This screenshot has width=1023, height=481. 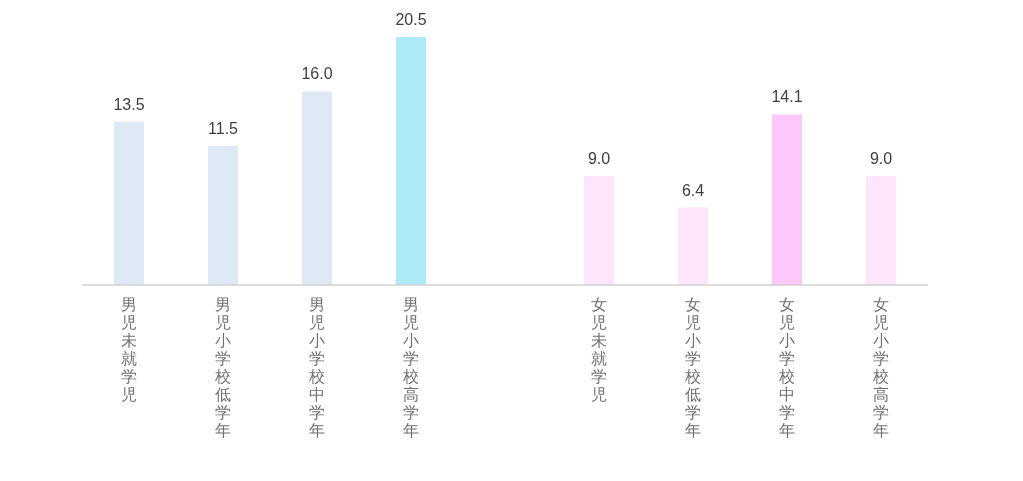 I want to click on data-label: 11.5, so click(x=223, y=128).